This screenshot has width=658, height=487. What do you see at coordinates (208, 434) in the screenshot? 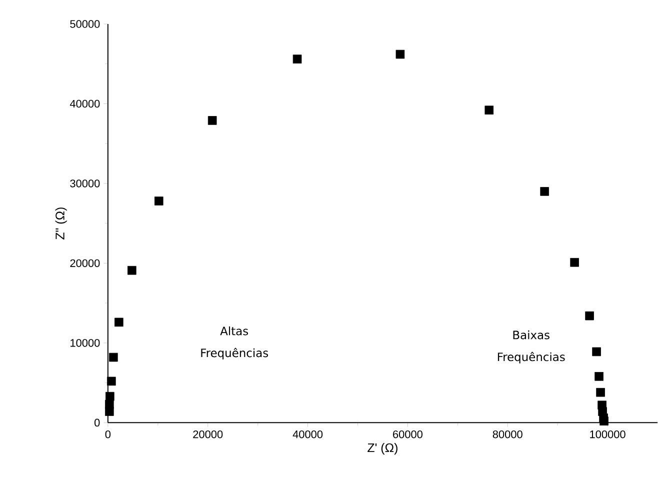
I see `x-tick-label: 20000` at bounding box center [208, 434].